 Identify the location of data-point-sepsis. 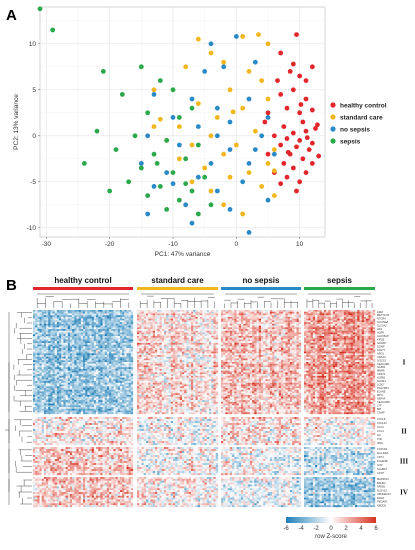
(141, 66).